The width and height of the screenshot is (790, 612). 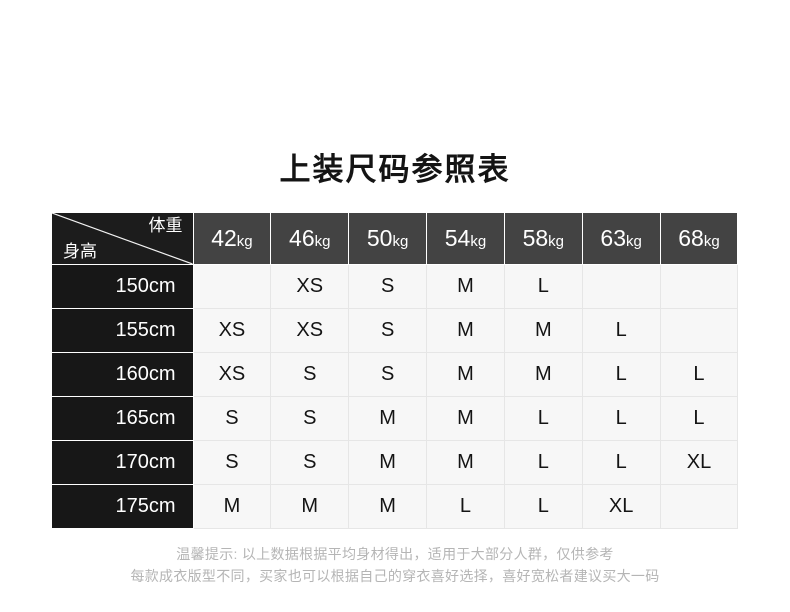 What do you see at coordinates (123, 462) in the screenshot?
I see `height-row-header-170cm: 170cm` at bounding box center [123, 462].